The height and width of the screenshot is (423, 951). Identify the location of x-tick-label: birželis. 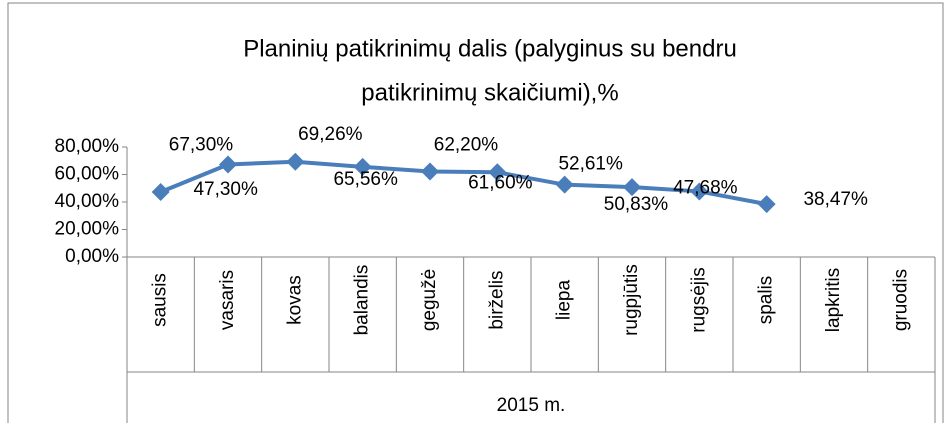
(496, 299).